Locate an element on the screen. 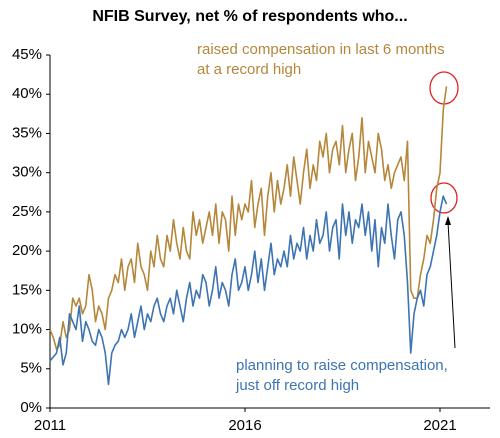 The image size is (500, 438). highlight-circle is located at coordinates (444, 198).